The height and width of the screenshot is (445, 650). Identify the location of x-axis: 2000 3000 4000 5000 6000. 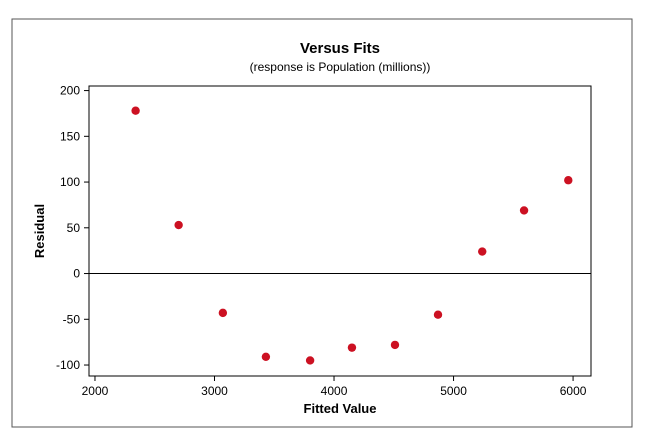
(334, 387).